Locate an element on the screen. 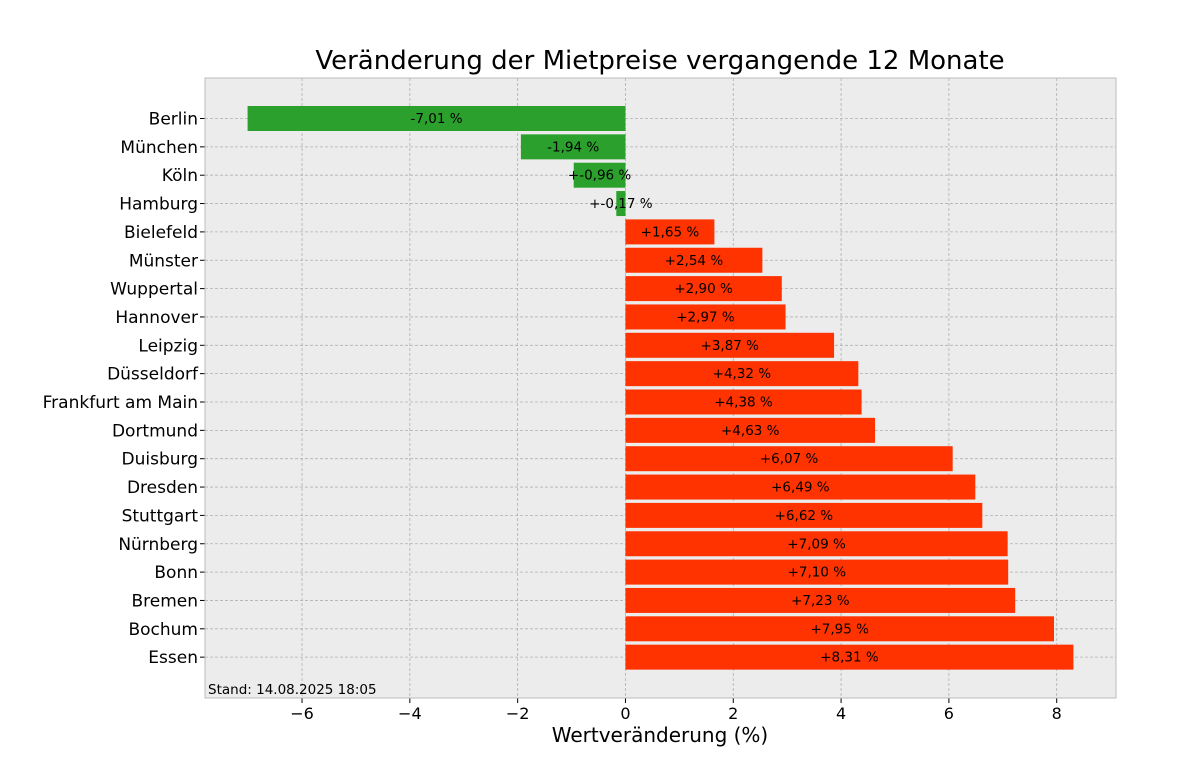 The image size is (1200, 775). bar-value-label: +2,97 % is located at coordinates (705, 317).